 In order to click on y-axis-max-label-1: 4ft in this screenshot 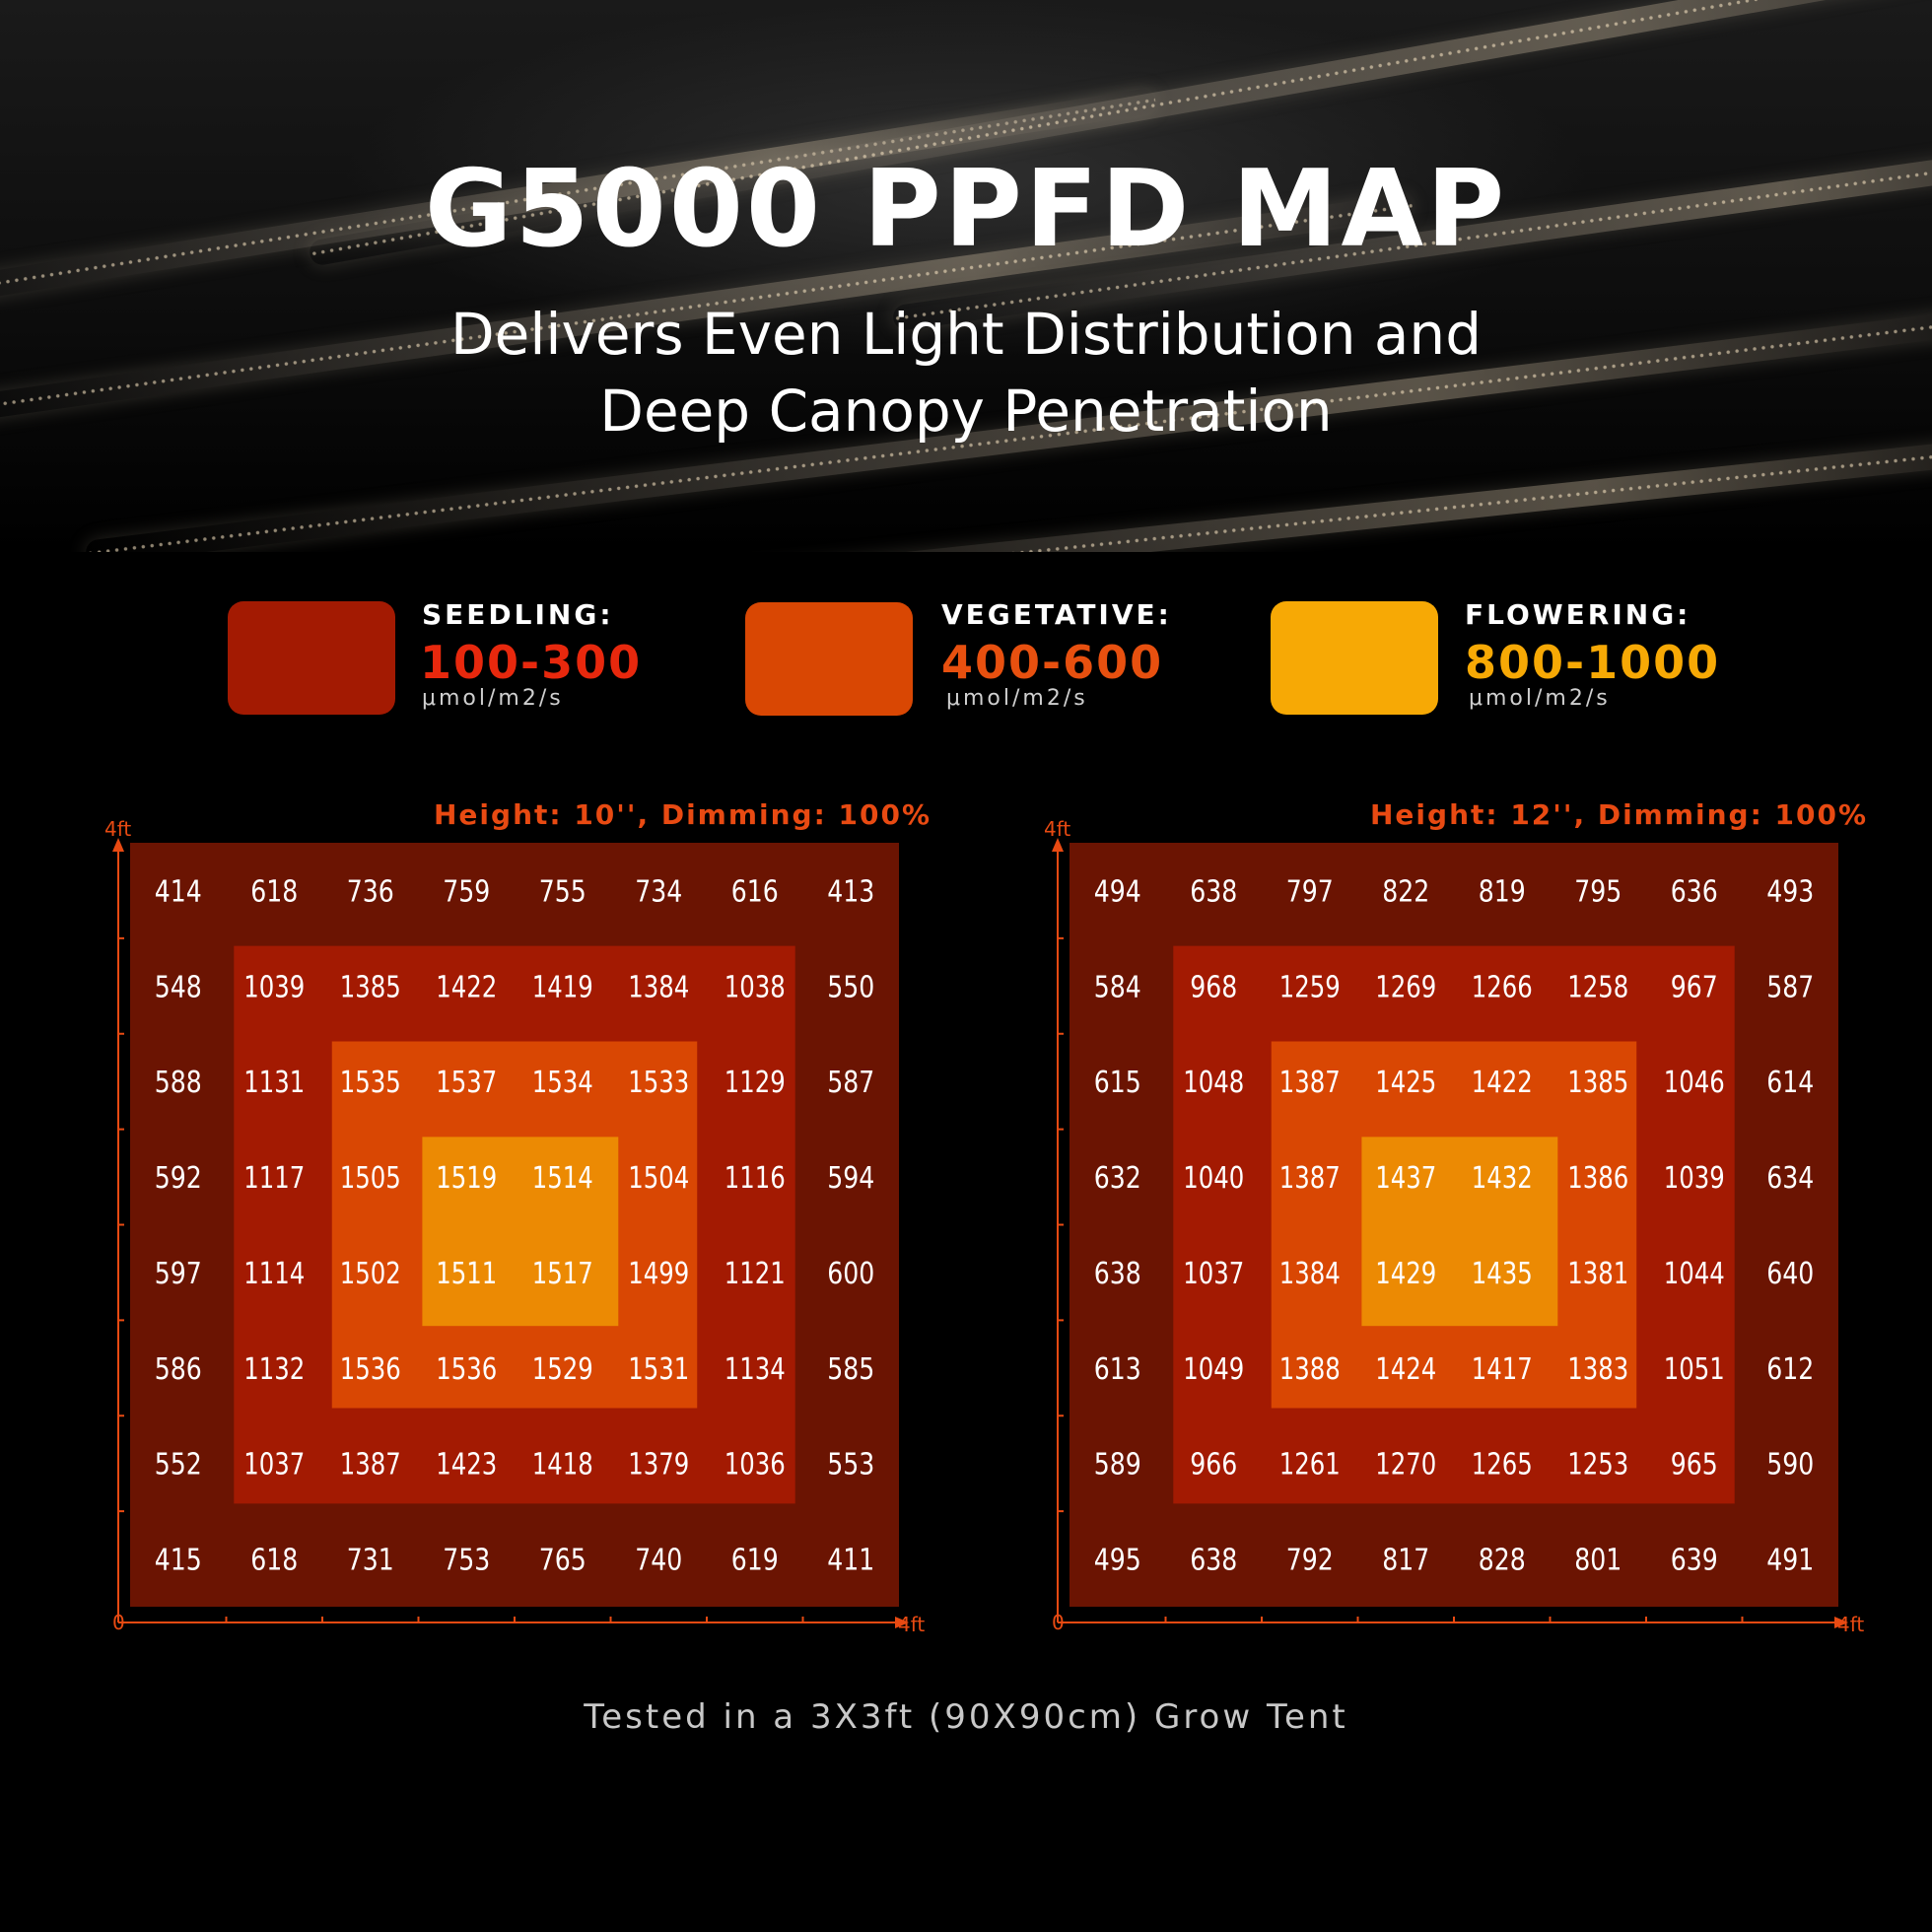, I will do `click(118, 829)`.